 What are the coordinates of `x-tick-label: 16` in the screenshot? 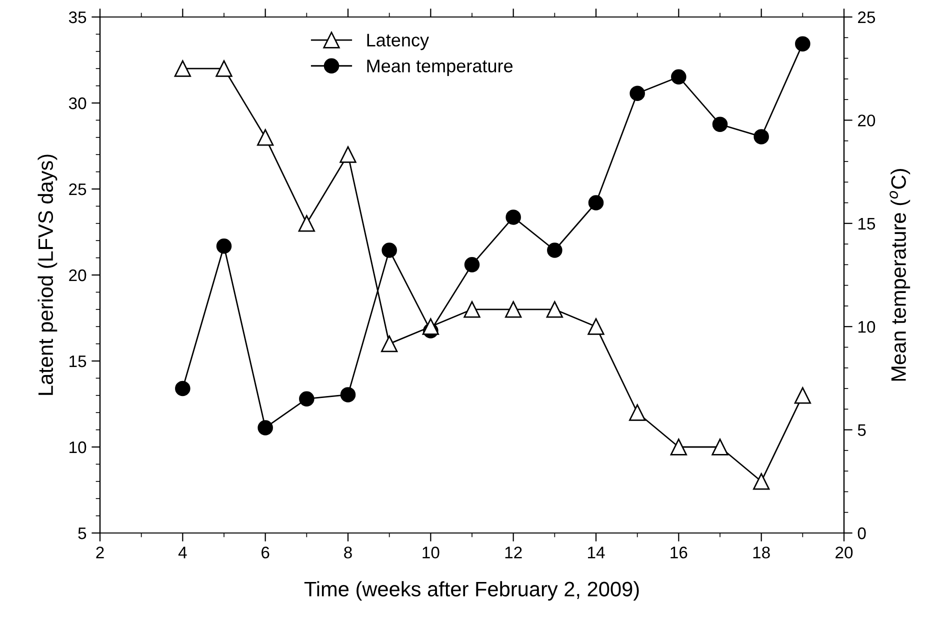 It's located at (679, 552).